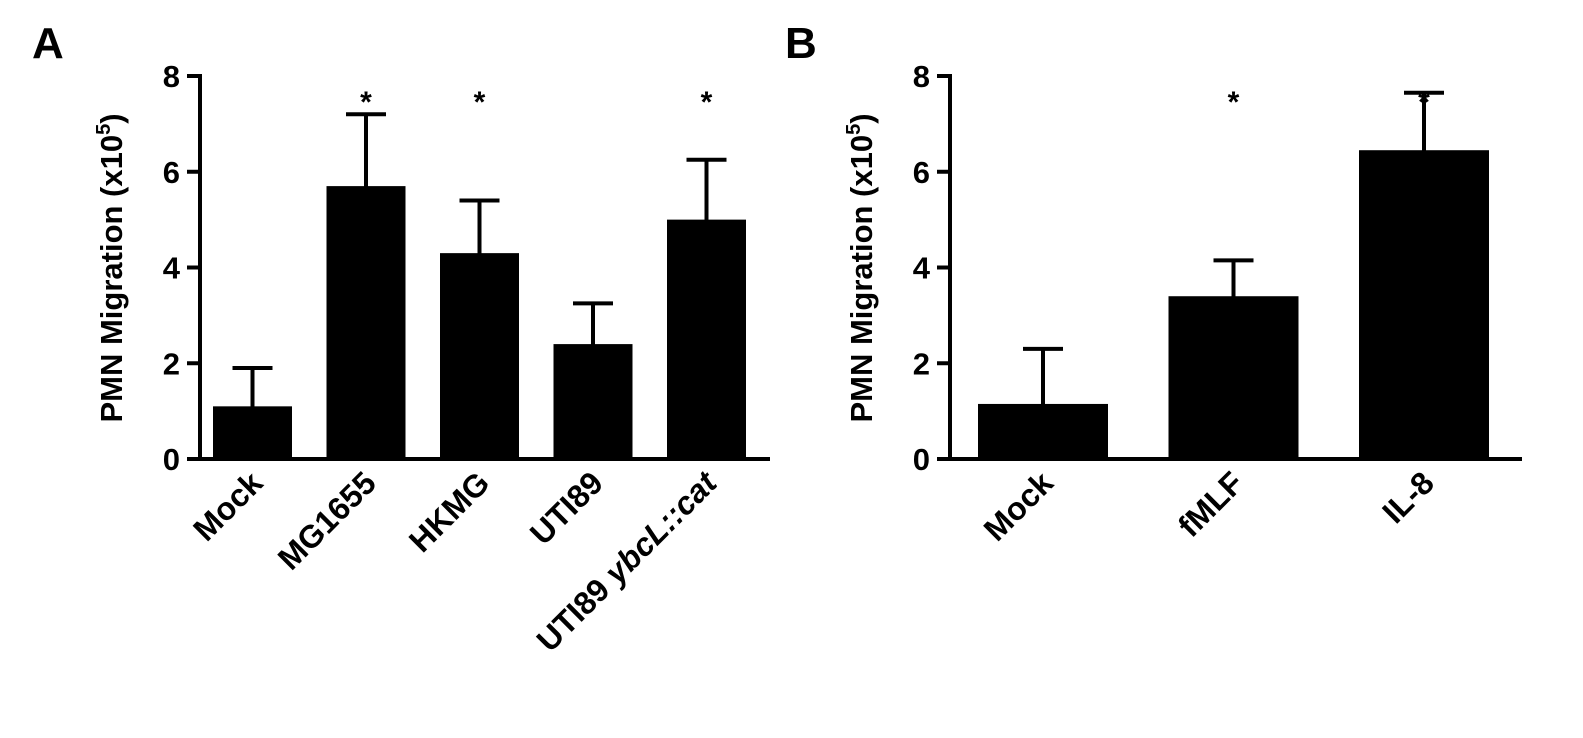  What do you see at coordinates (801, 43) in the screenshot?
I see `panel-label: B` at bounding box center [801, 43].